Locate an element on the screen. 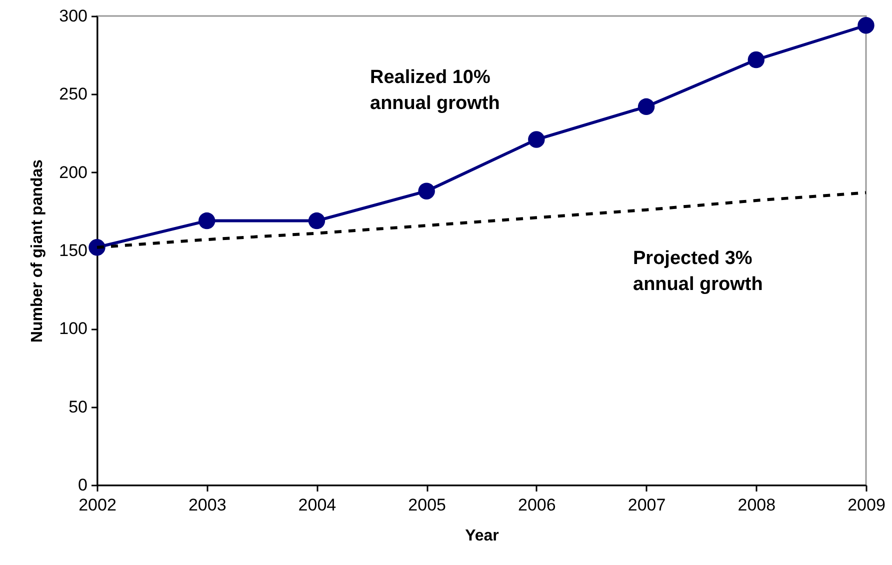 The image size is (892, 565). y-tick-label: 150 is located at coordinates (73, 250).